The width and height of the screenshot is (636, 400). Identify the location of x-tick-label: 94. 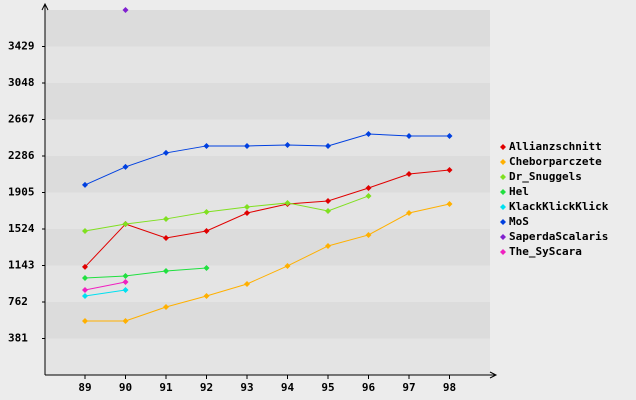
(288, 387).